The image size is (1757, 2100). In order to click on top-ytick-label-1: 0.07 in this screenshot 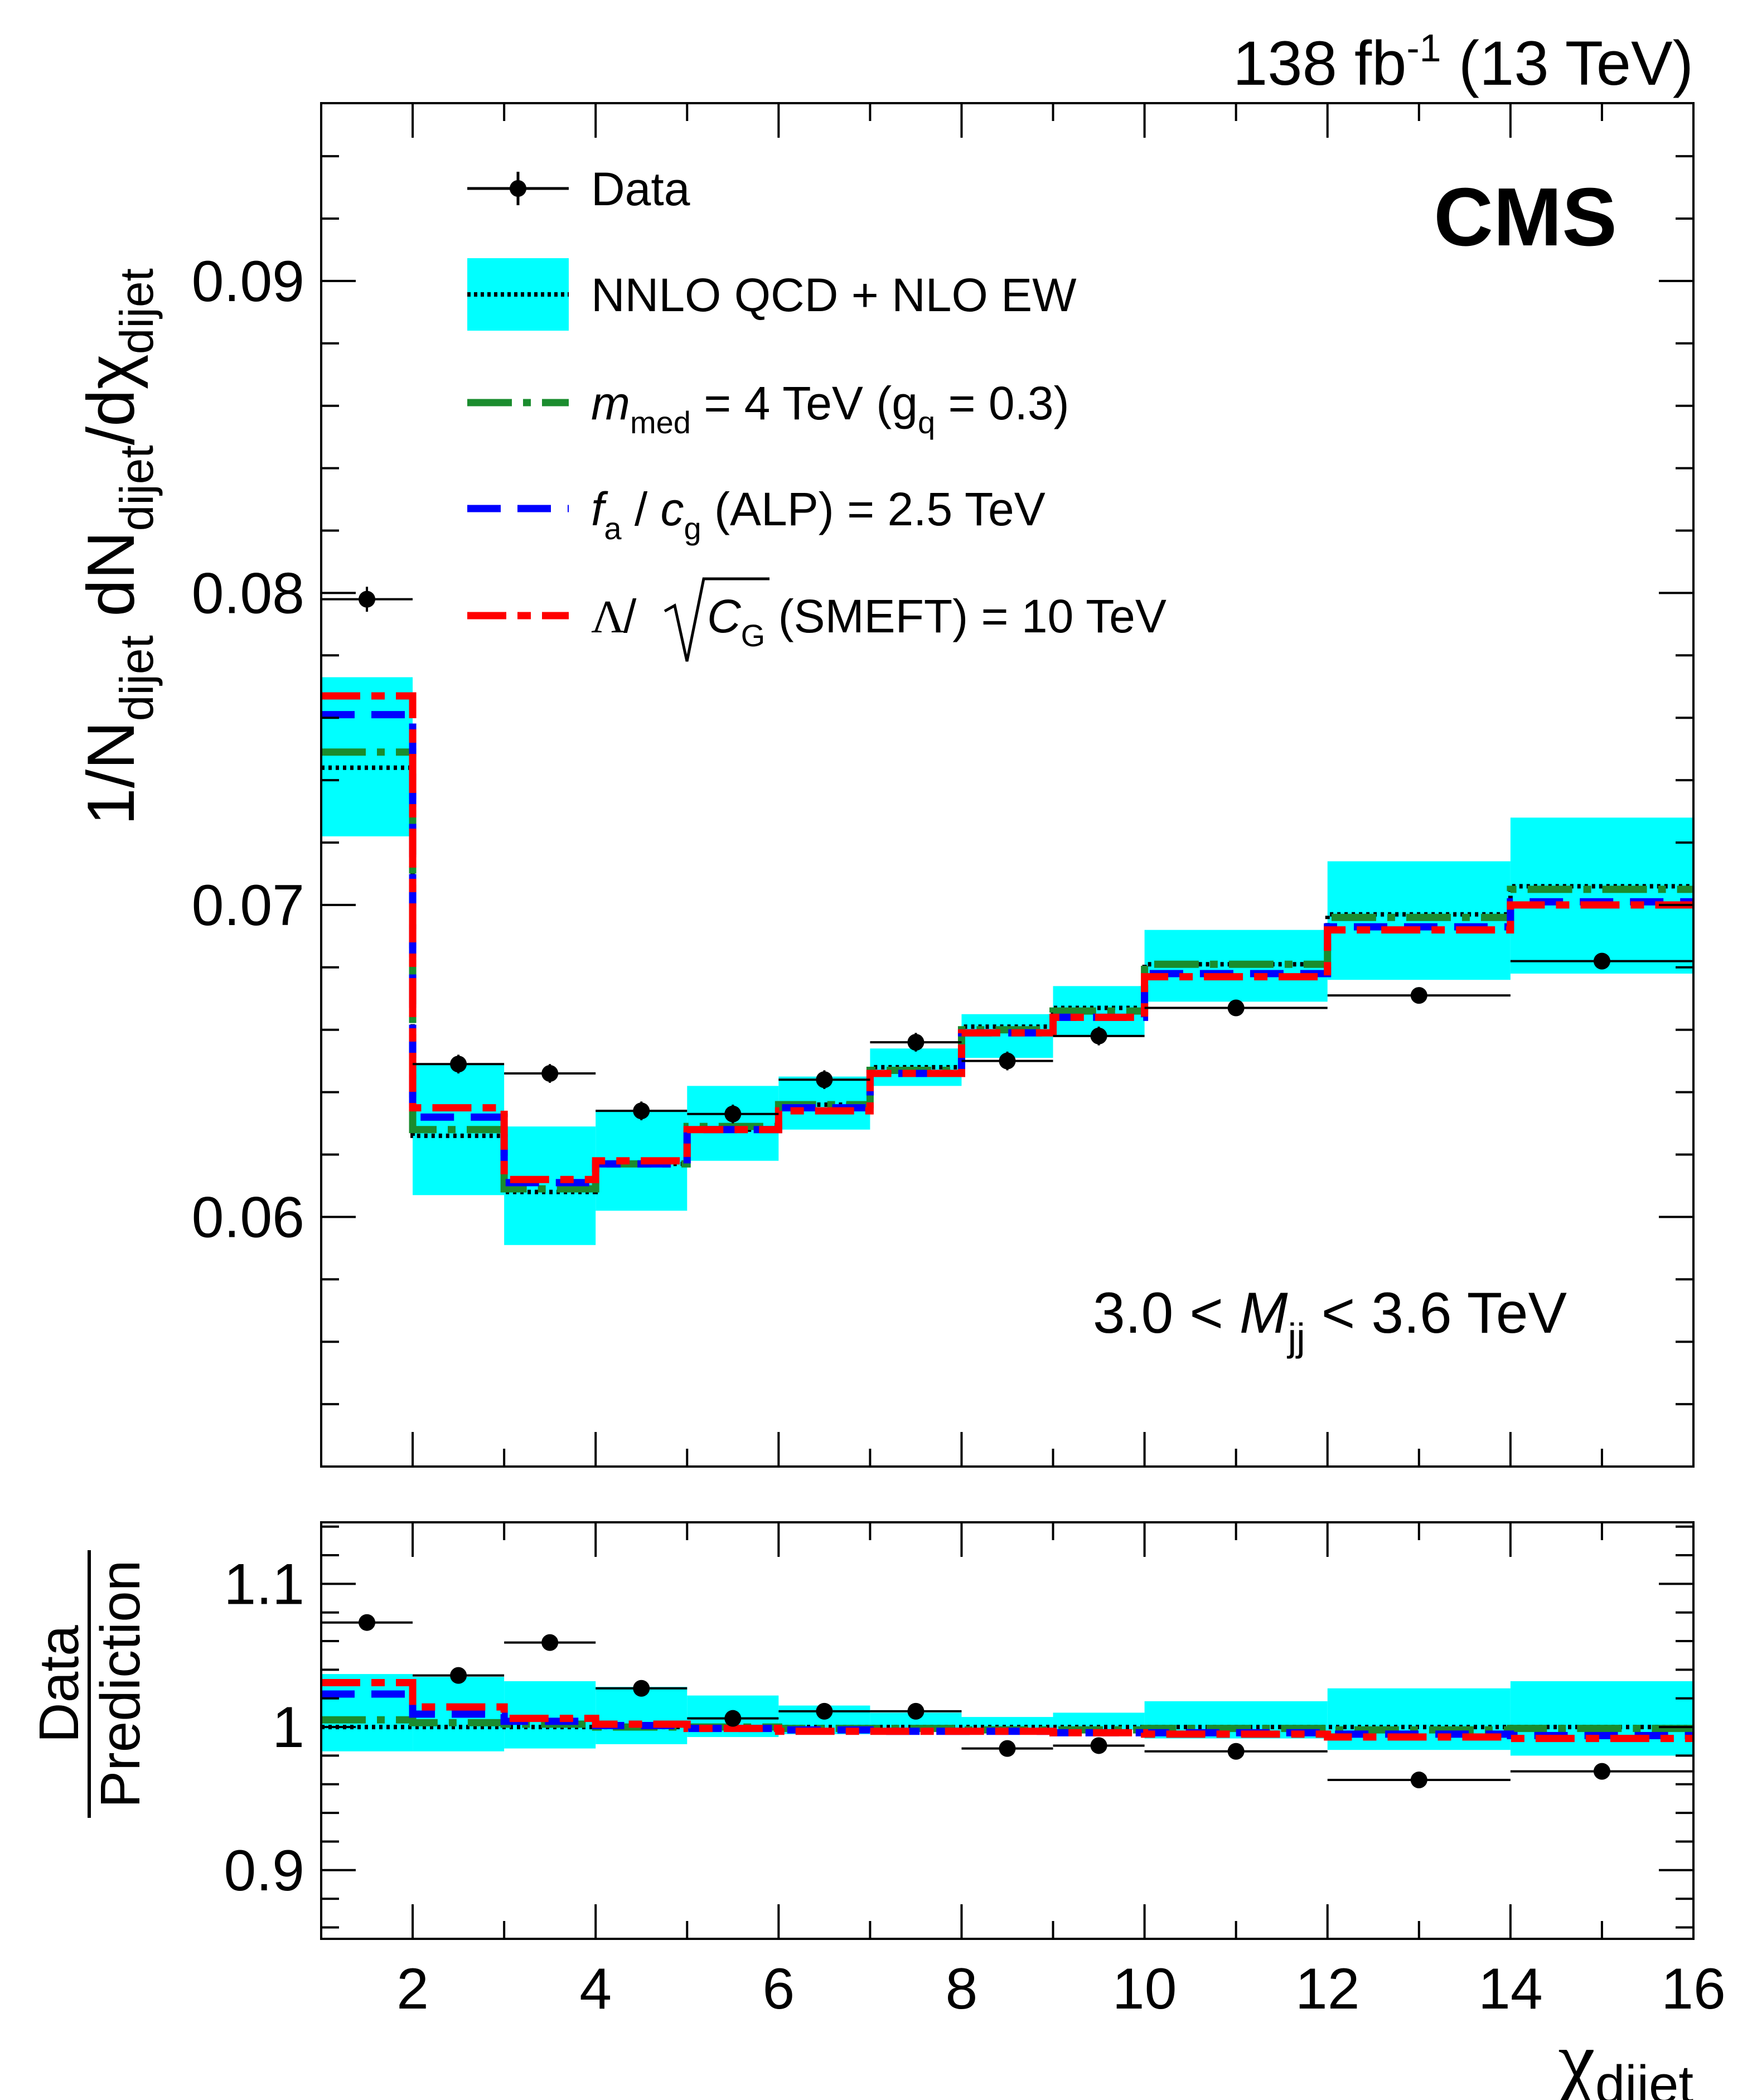, I will do `click(248, 905)`.